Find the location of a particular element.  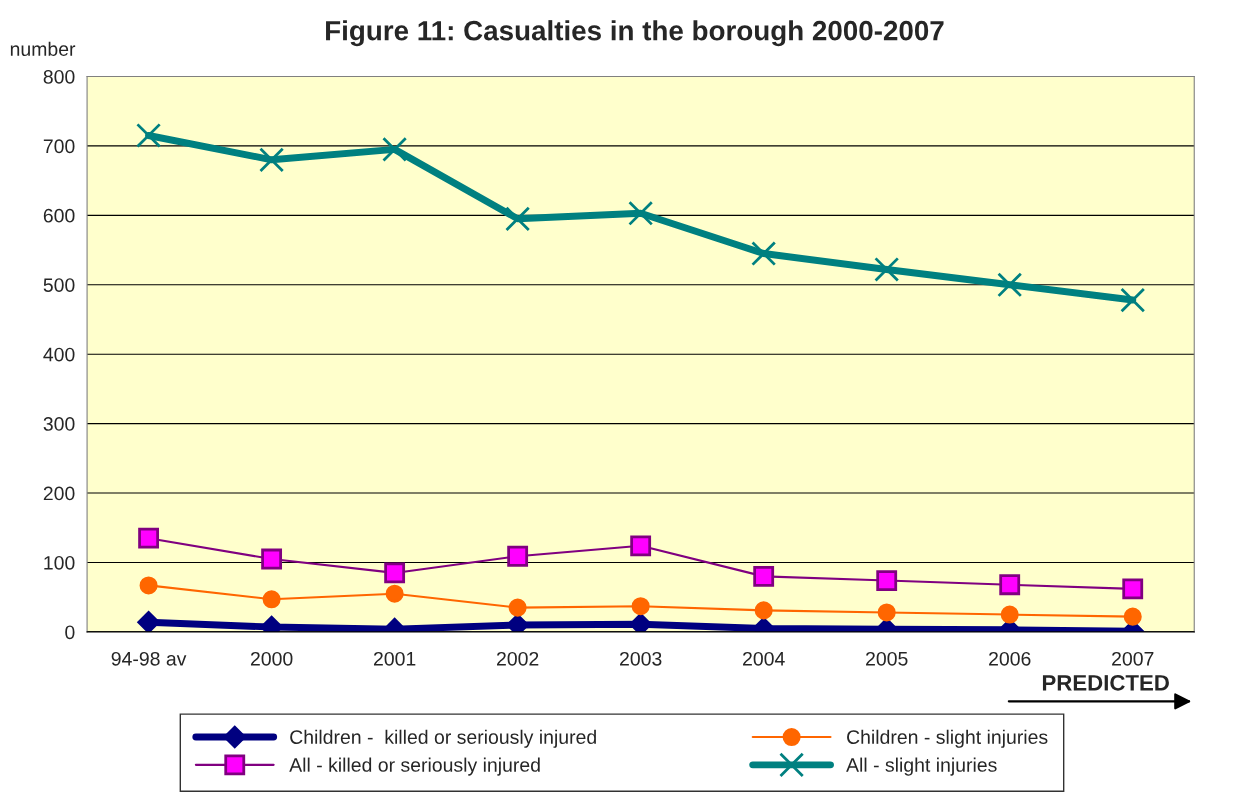

x-tick-label: 2006 is located at coordinates (1010, 658).